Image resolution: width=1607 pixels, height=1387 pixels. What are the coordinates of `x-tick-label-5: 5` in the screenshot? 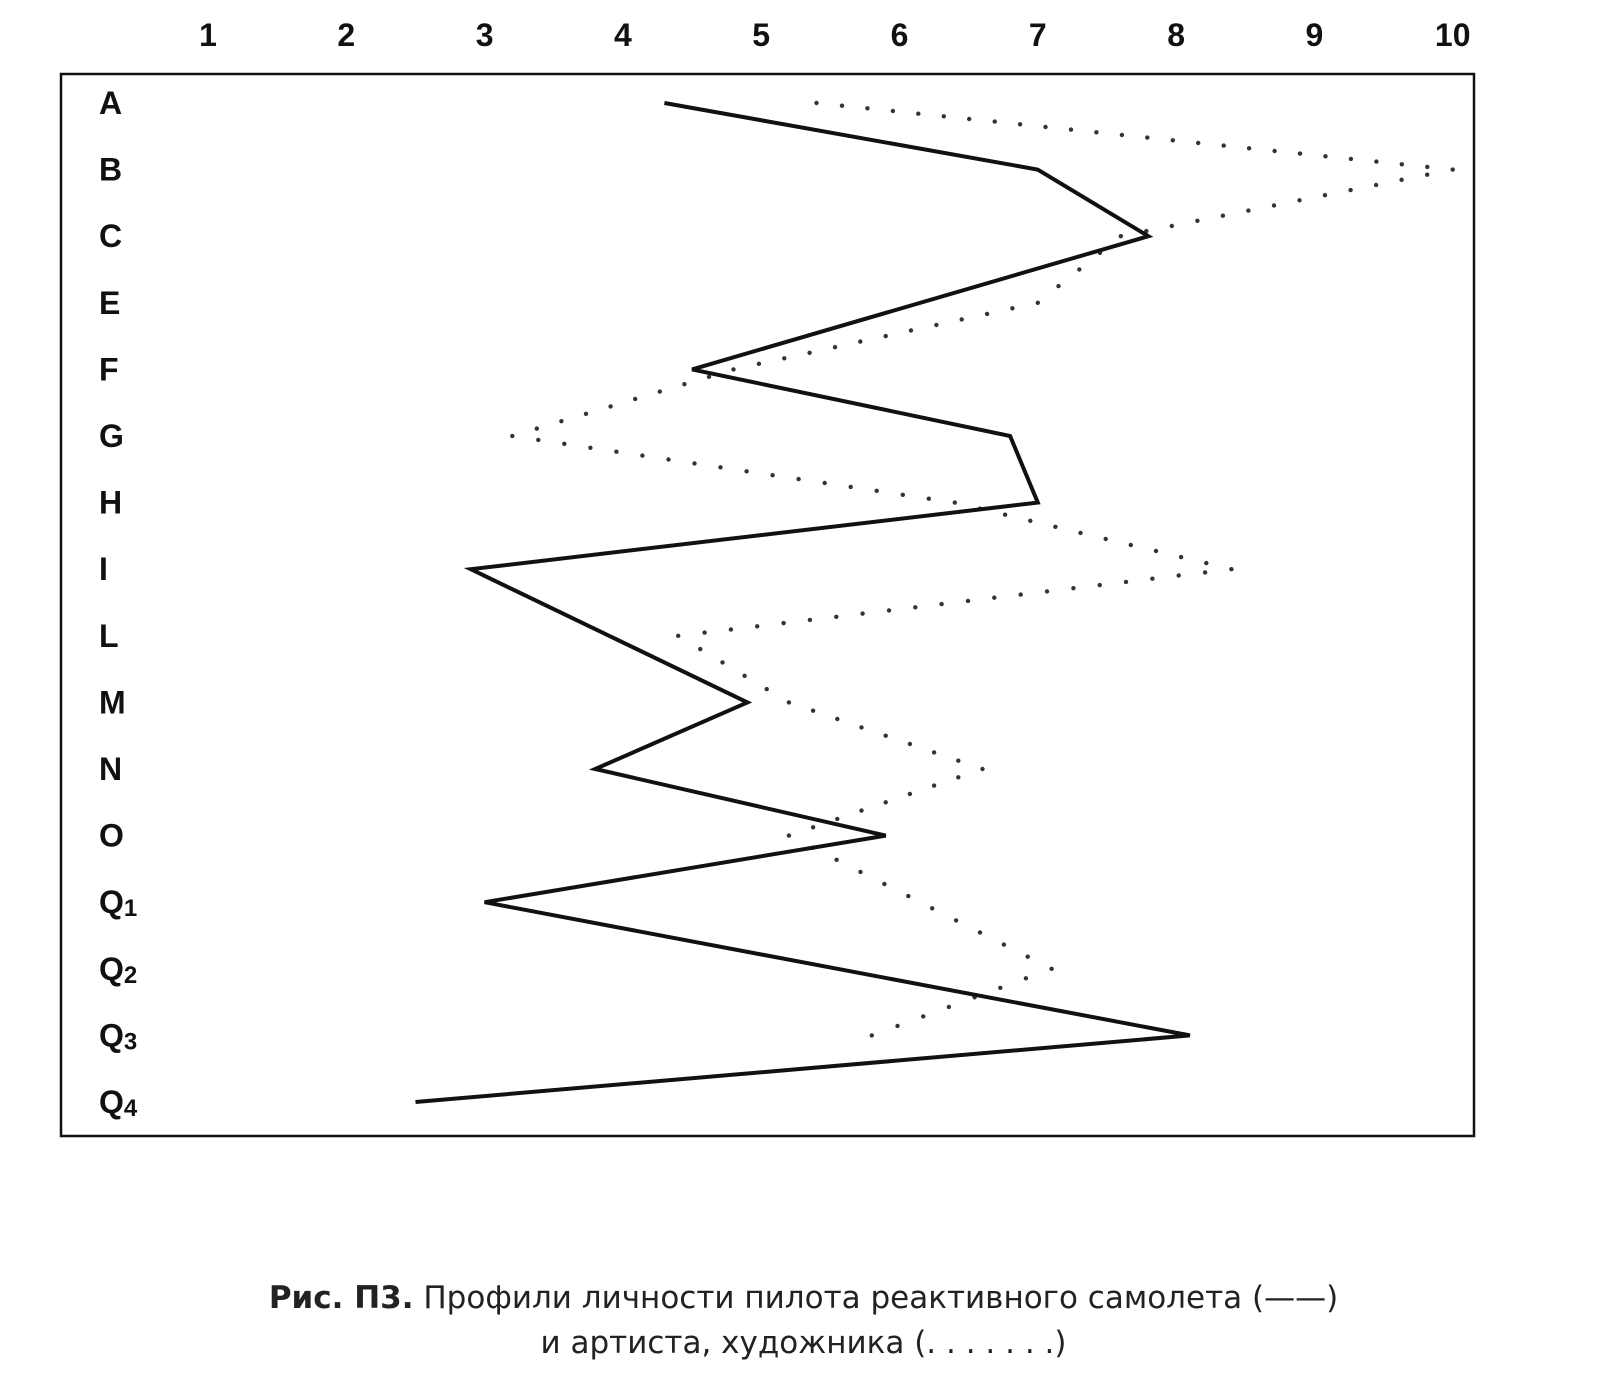 It's located at (761, 35).